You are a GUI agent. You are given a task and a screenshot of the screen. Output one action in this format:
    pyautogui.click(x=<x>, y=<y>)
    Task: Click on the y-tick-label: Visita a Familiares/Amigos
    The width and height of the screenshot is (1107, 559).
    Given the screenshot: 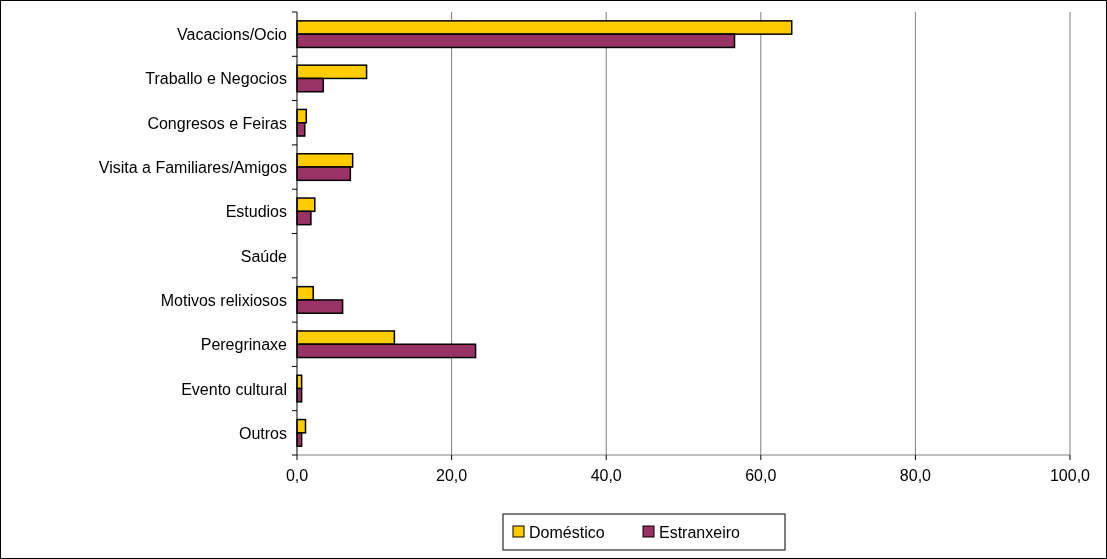 What is the action you would take?
    pyautogui.click(x=192, y=168)
    